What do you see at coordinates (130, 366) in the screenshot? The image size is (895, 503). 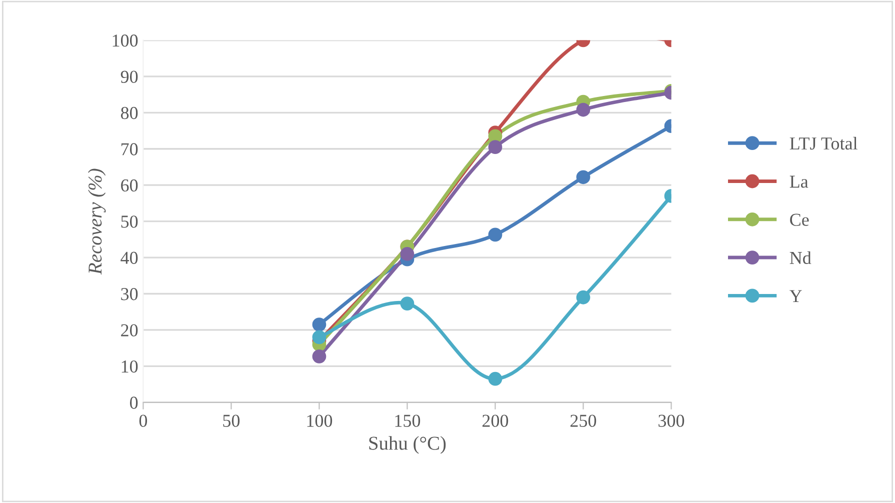 I see `y-tick-label: 10` at bounding box center [130, 366].